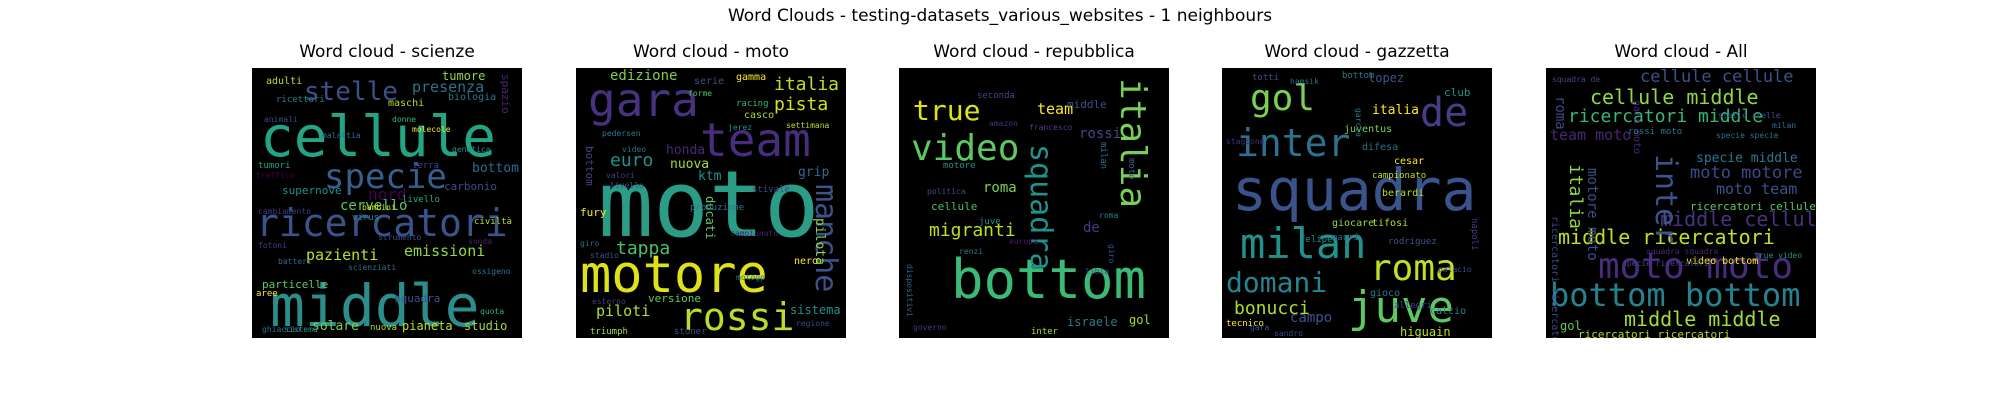 This screenshot has width=2000, height=400. Describe the element at coordinates (759, 115) in the screenshot. I see `cloud-word: casco` at that location.